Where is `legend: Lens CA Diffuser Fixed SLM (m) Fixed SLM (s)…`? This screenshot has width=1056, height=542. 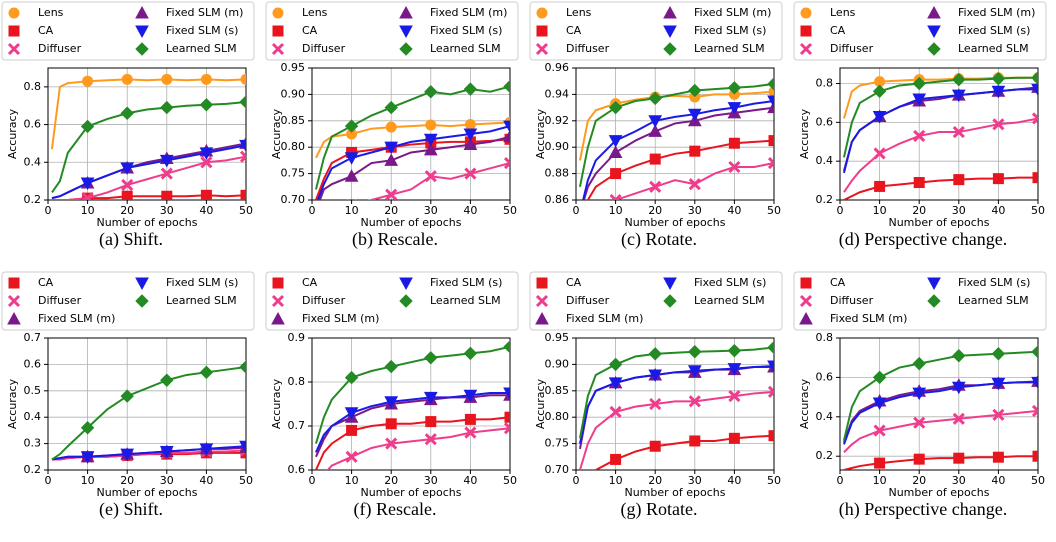 legend: Lens CA Diffuser Fixed SLM (m) Fixed SLM (s)… is located at coordinates (392, 31).